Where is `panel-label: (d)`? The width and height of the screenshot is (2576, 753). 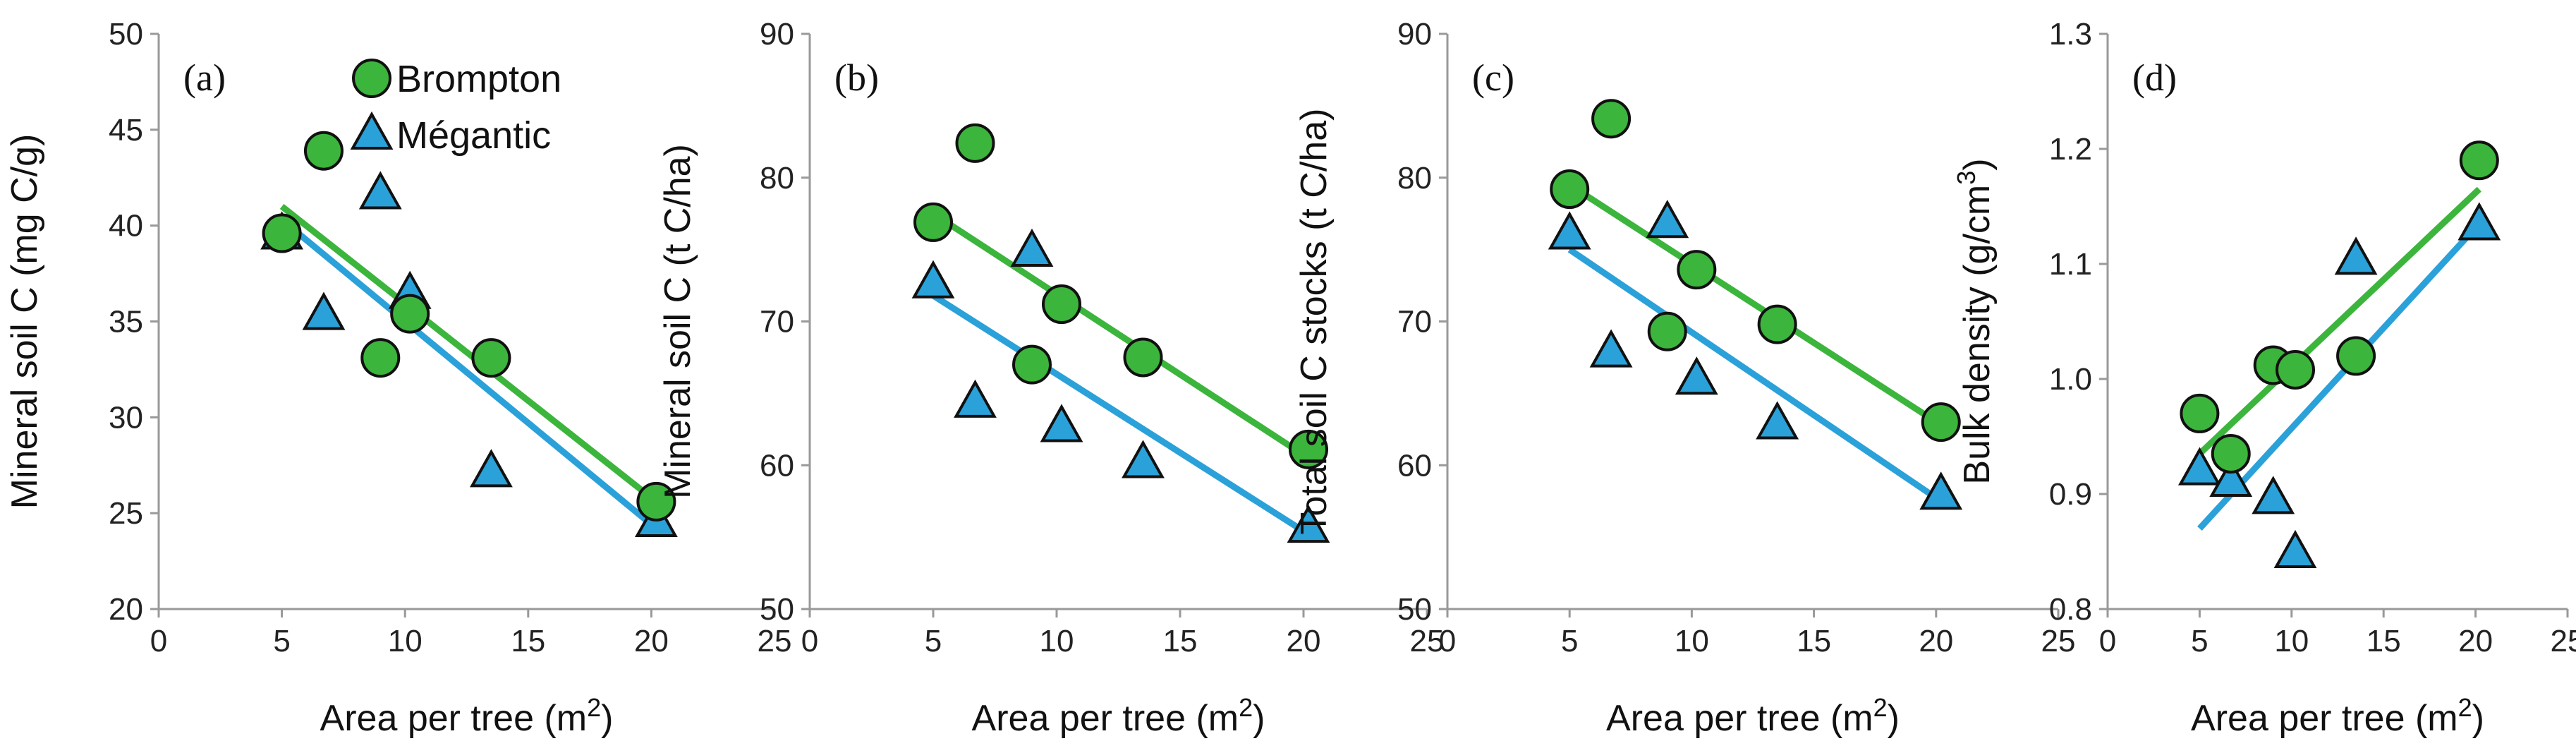
panel-label: (d) is located at coordinates (2154, 77).